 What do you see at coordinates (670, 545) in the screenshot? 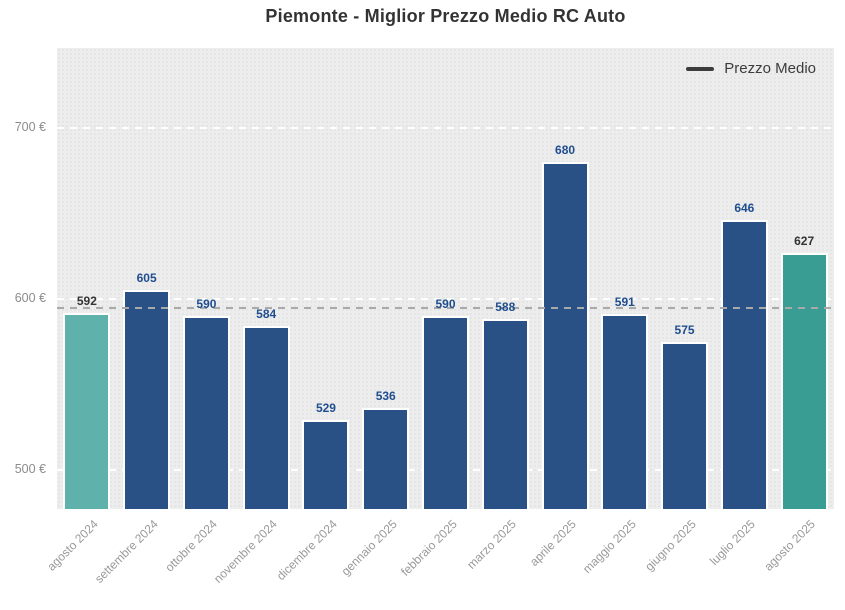
I see `x-axis-label: giugno 2025` at bounding box center [670, 545].